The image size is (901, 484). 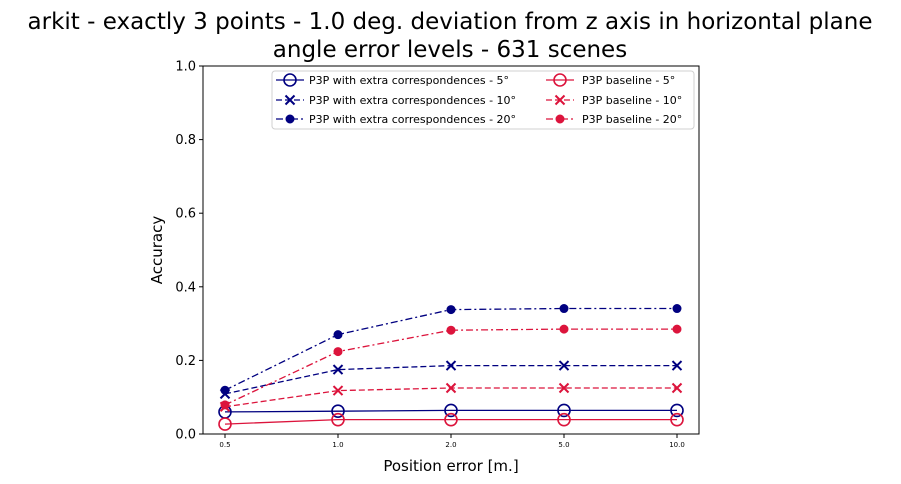 What do you see at coordinates (677, 445) in the screenshot?
I see `x-tick-label-4: 10.0` at bounding box center [677, 445].